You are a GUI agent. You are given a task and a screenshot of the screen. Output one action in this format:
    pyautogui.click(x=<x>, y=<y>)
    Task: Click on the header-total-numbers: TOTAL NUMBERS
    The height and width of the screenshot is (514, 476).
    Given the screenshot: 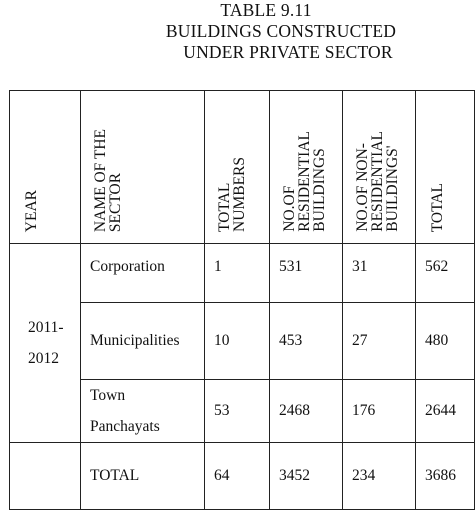 What is the action you would take?
    pyautogui.click(x=237, y=167)
    